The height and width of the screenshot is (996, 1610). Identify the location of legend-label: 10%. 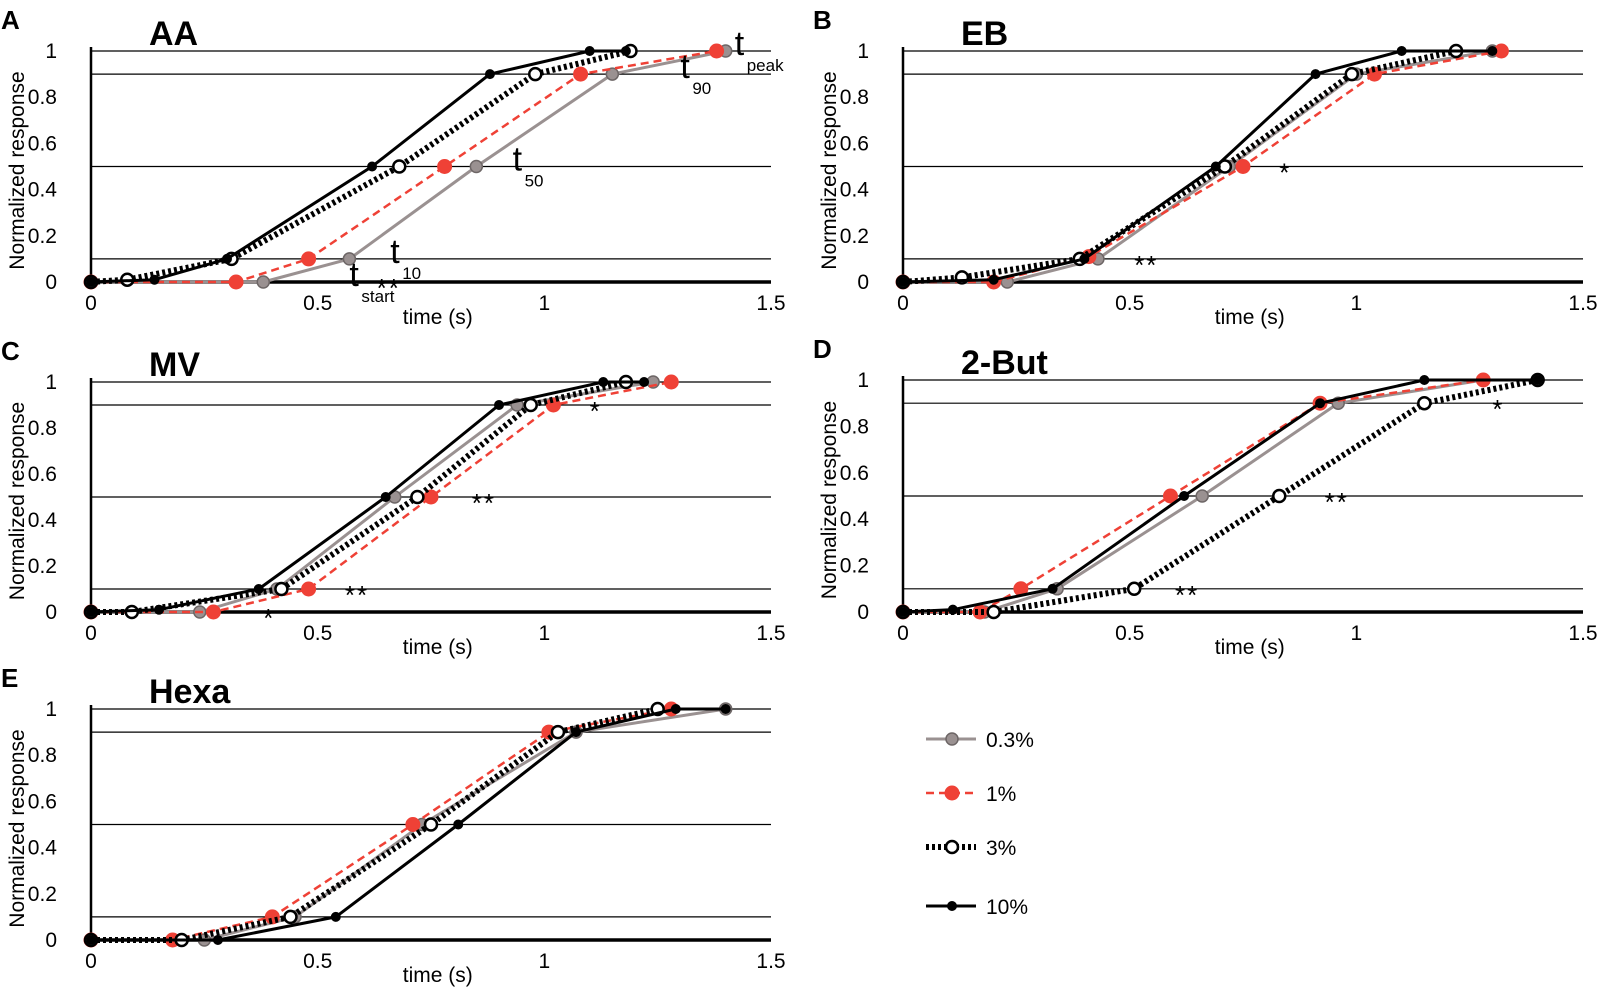
(1007, 907).